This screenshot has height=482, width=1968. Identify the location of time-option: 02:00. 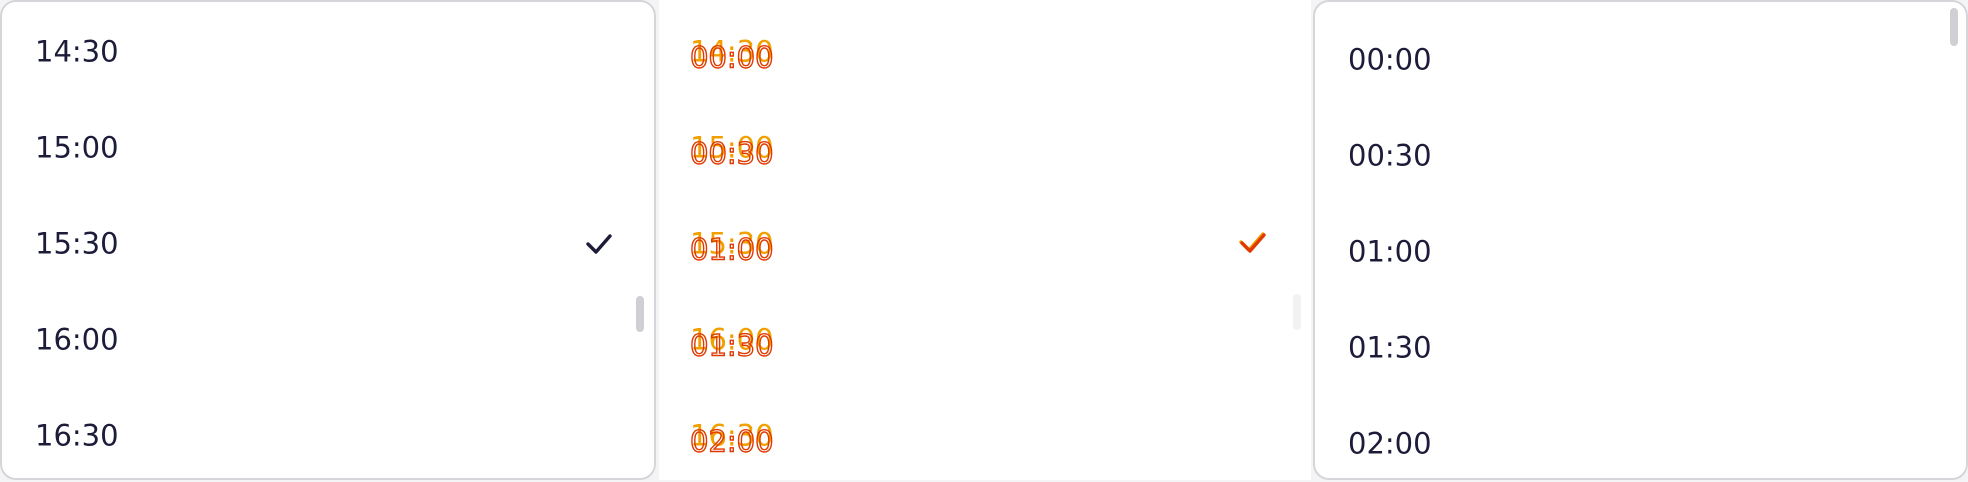
(1390, 443).